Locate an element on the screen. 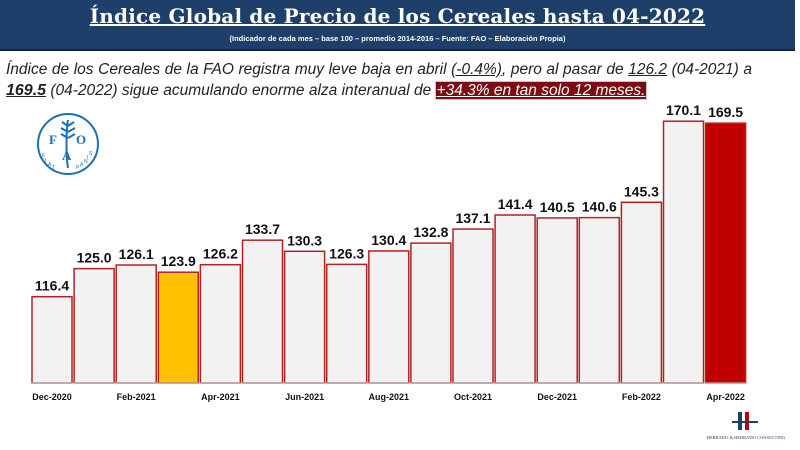 The image size is (800, 450). bar-Dec-2021 is located at coordinates (557, 300).